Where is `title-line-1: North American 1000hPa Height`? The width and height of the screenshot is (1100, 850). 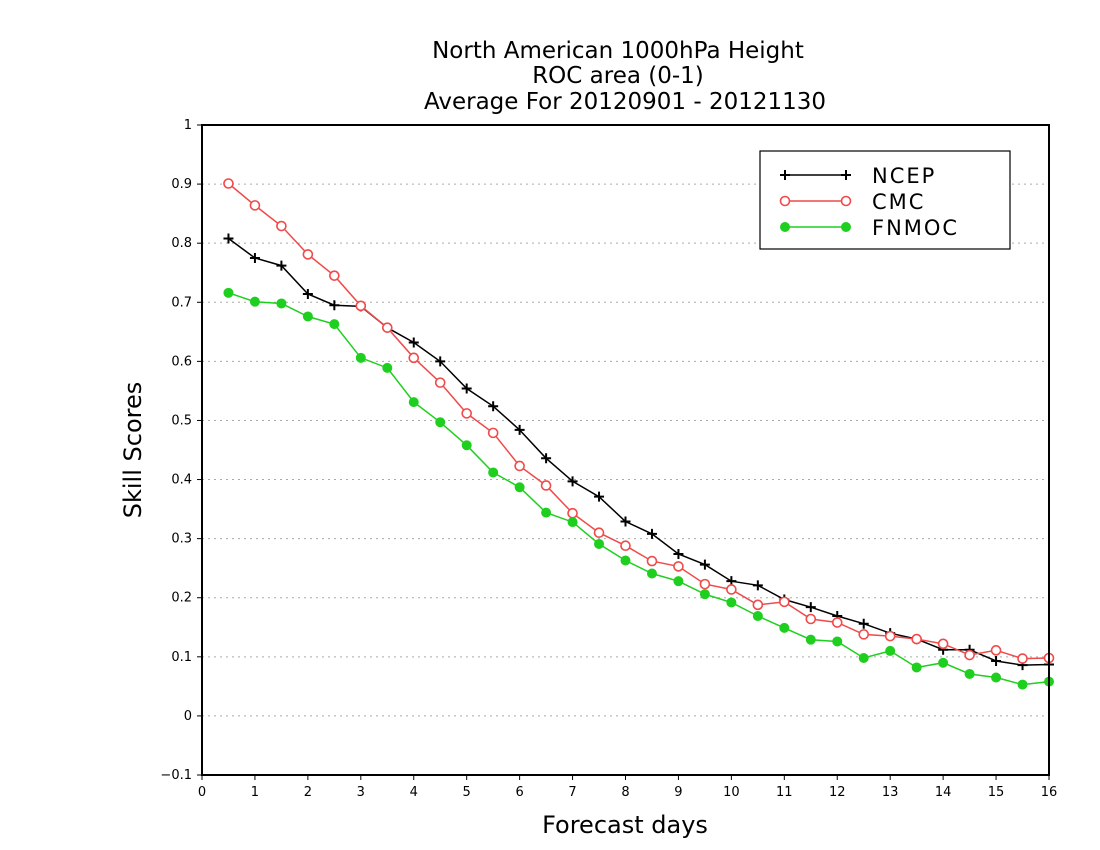 title-line-1: North American 1000hPa Height is located at coordinates (618, 51).